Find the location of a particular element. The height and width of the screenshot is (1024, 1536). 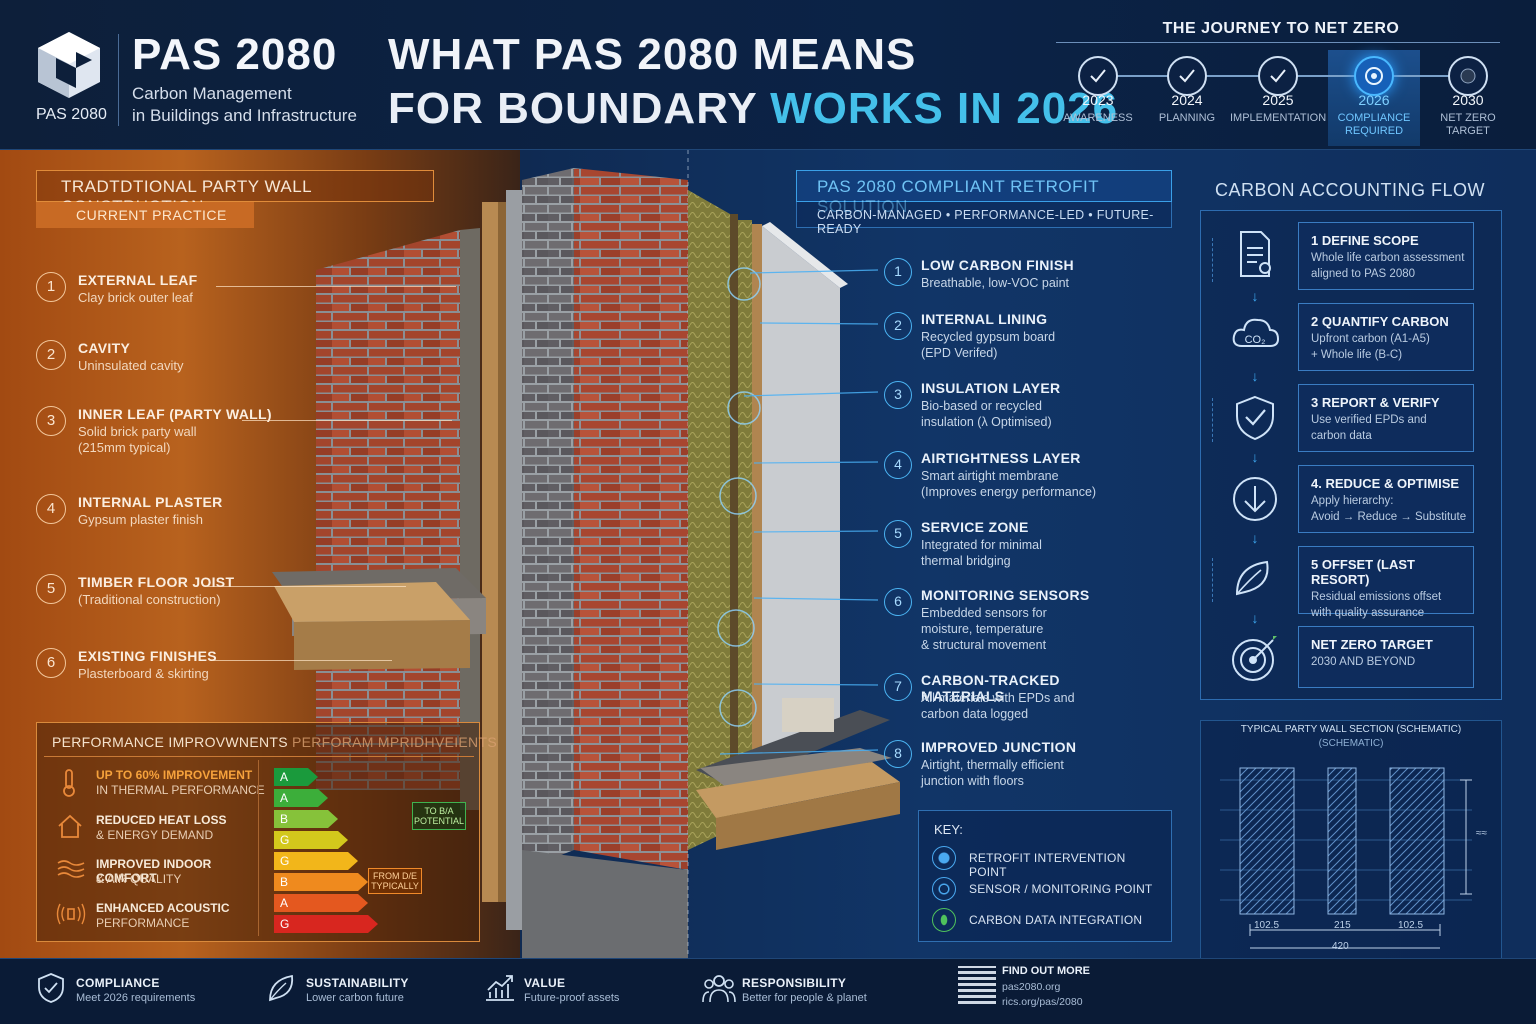

item-number: 1 is located at coordinates (898, 272).